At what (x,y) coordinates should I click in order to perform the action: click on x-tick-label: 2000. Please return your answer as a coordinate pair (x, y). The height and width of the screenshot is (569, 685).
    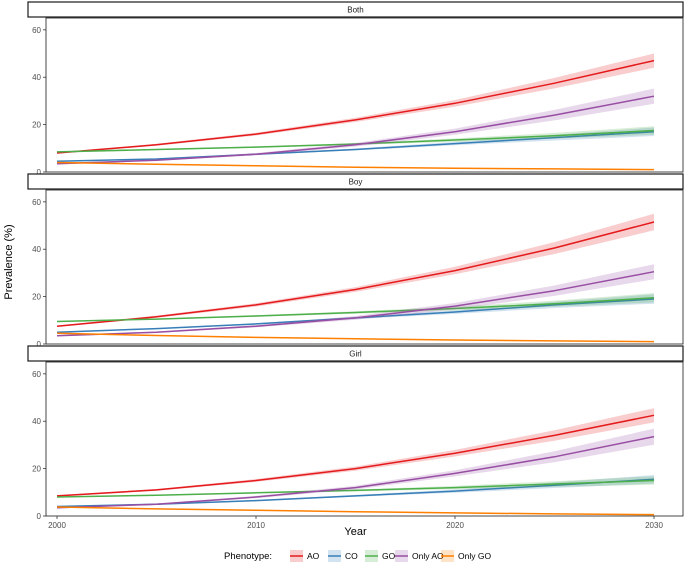
    Looking at the image, I should click on (57, 525).